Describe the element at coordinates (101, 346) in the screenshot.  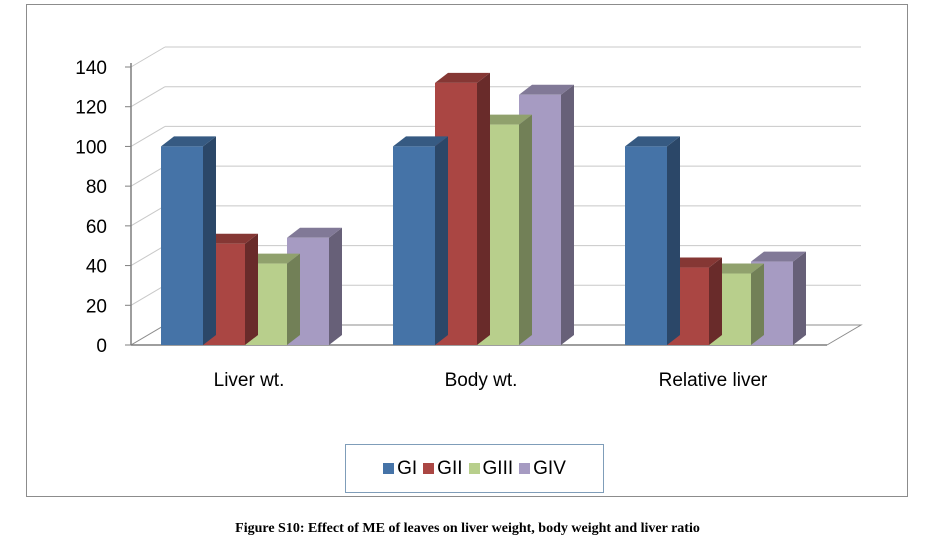
I see `y-tick-label: 0` at that location.